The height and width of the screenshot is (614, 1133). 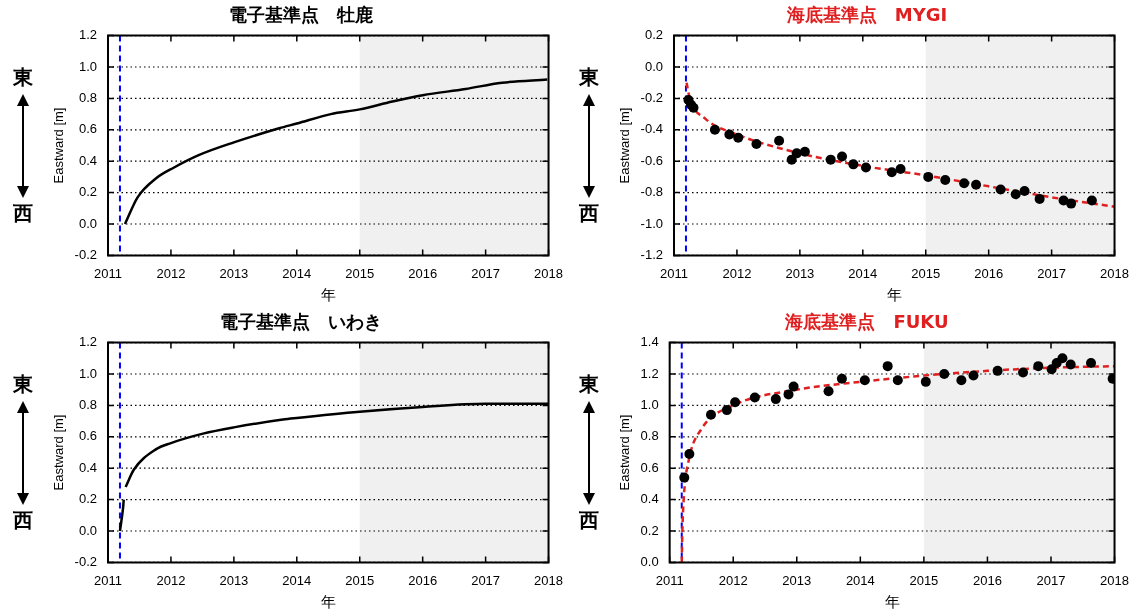 What do you see at coordinates (866, 322) in the screenshot?
I see `chart-title: 海底基準点 FUKU` at bounding box center [866, 322].